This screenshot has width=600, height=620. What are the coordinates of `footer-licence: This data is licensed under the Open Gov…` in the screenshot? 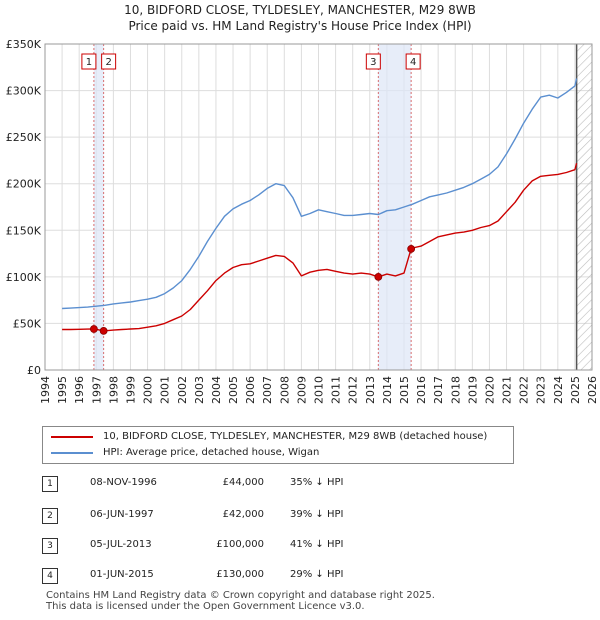 It's located at (205, 606).